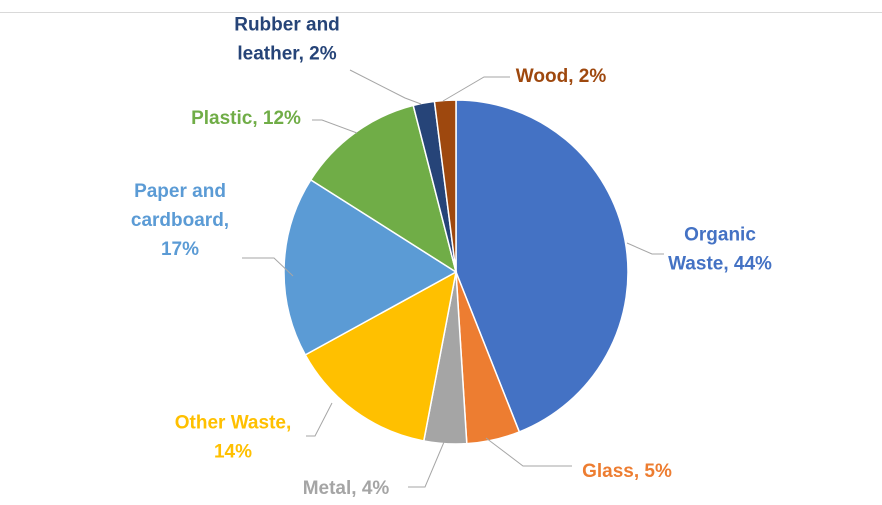 The image size is (882, 505). Describe the element at coordinates (720, 235) in the screenshot. I see `data-label-line: Organic` at that location.